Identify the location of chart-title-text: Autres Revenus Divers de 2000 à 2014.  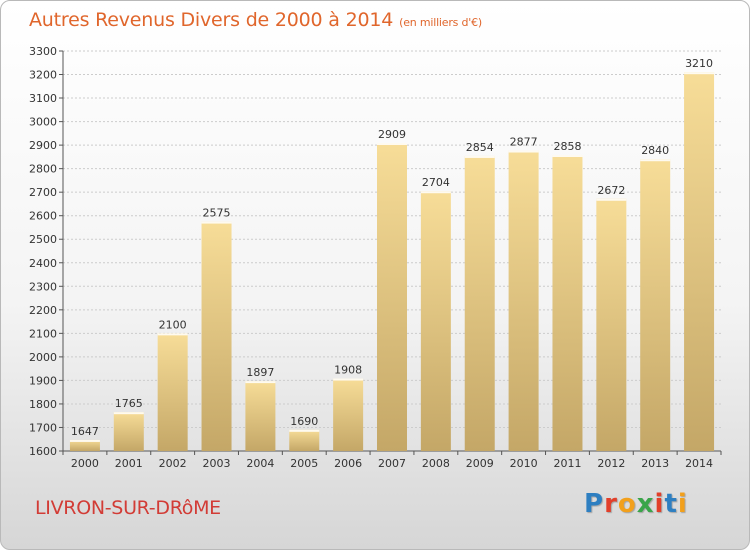
(211, 20).